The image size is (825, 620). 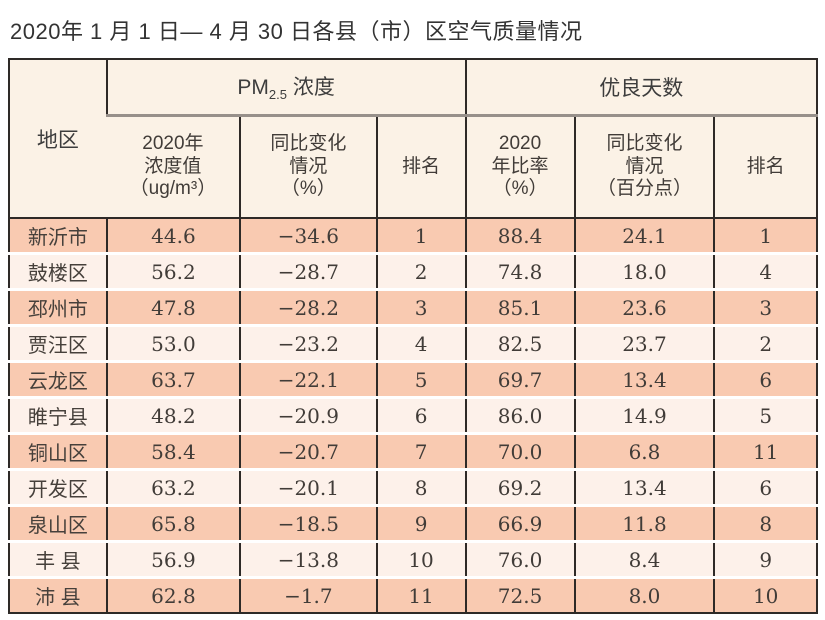 What do you see at coordinates (58, 594) in the screenshot?
I see `region-cell: 沛 县` at bounding box center [58, 594].